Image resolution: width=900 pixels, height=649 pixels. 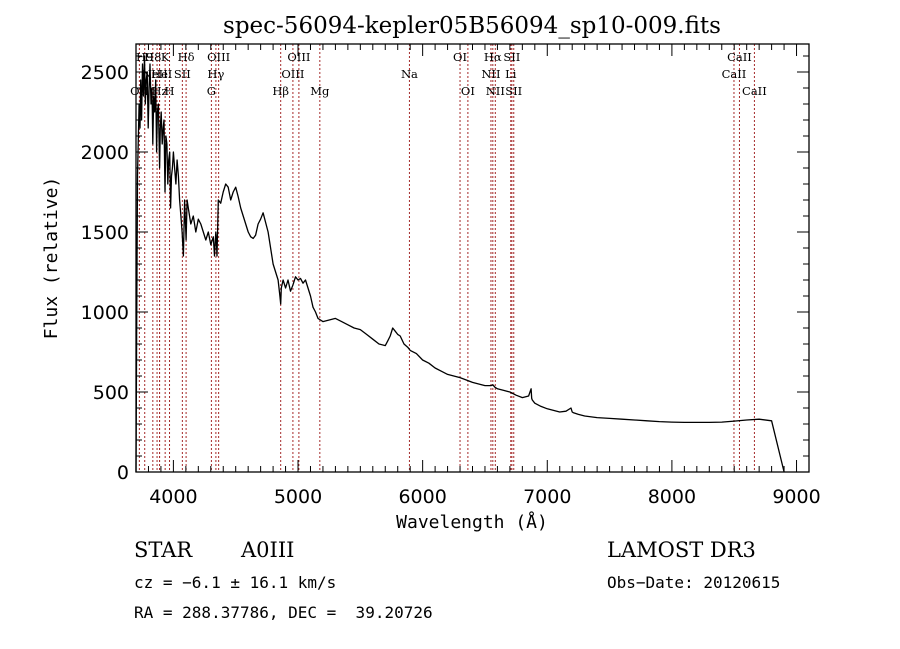 What do you see at coordinates (298, 497) in the screenshot?
I see `x-tick-label: 5000` at bounding box center [298, 497].